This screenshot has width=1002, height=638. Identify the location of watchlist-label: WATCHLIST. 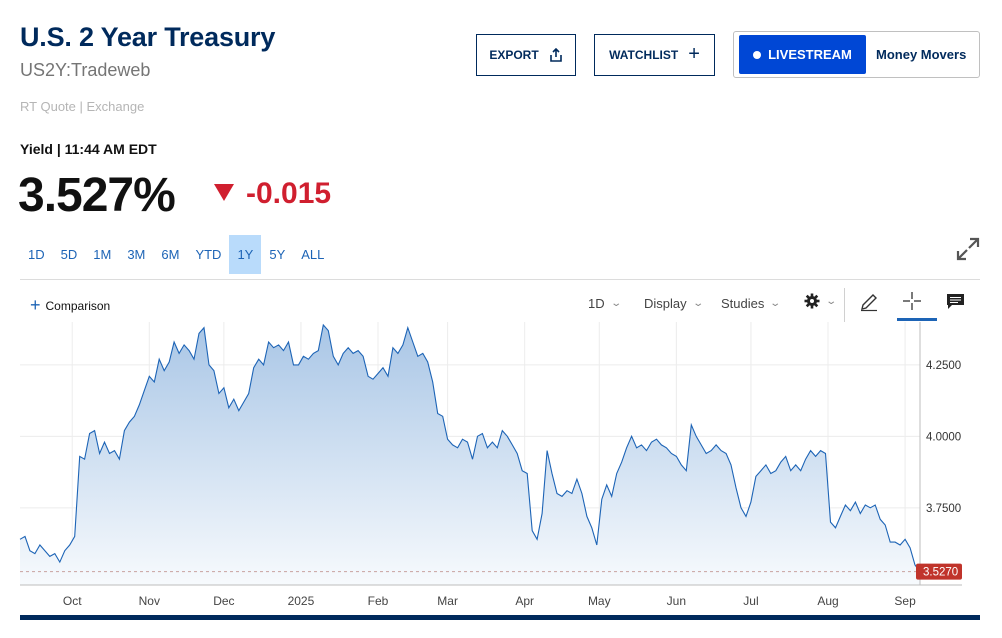
(644, 55).